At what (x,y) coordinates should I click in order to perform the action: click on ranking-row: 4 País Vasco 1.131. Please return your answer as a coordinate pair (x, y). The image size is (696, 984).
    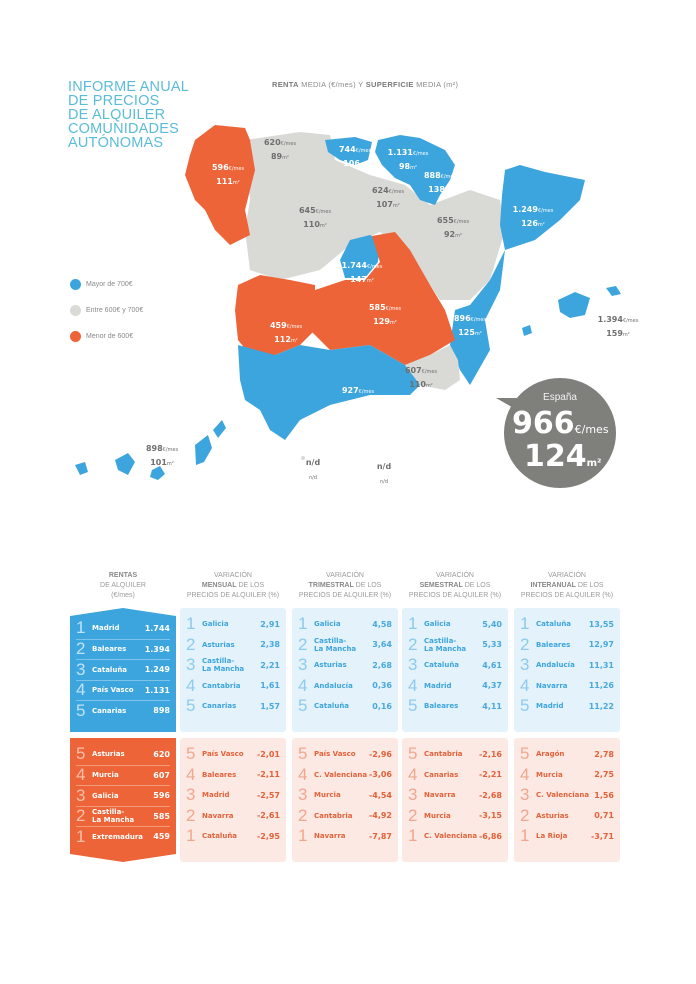
    Looking at the image, I should click on (123, 690).